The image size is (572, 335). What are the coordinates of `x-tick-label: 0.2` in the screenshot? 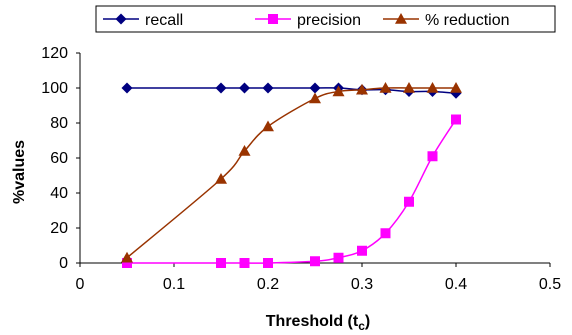 It's located at (268, 284).